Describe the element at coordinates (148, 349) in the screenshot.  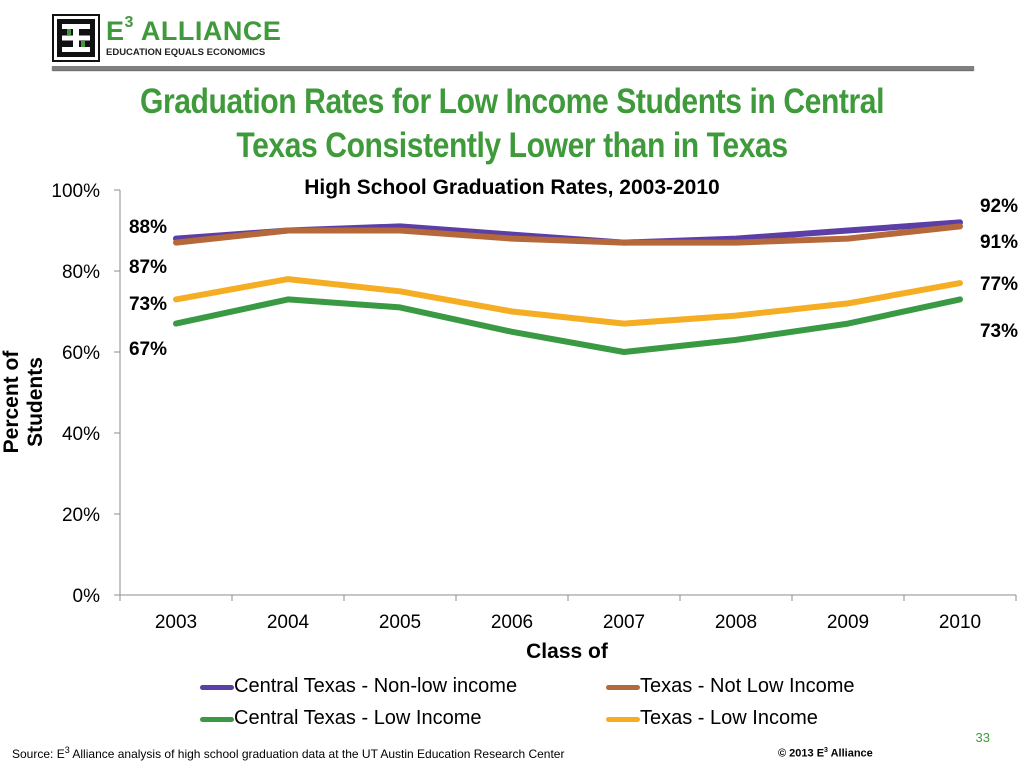
I see `data-label-start: 67%` at that location.